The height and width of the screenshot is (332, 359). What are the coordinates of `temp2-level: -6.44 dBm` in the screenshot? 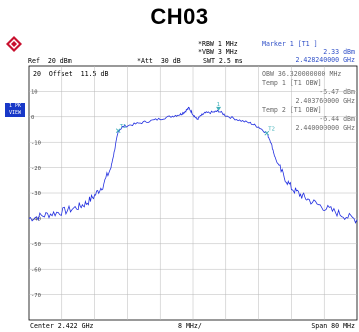 It's located at (337, 119).